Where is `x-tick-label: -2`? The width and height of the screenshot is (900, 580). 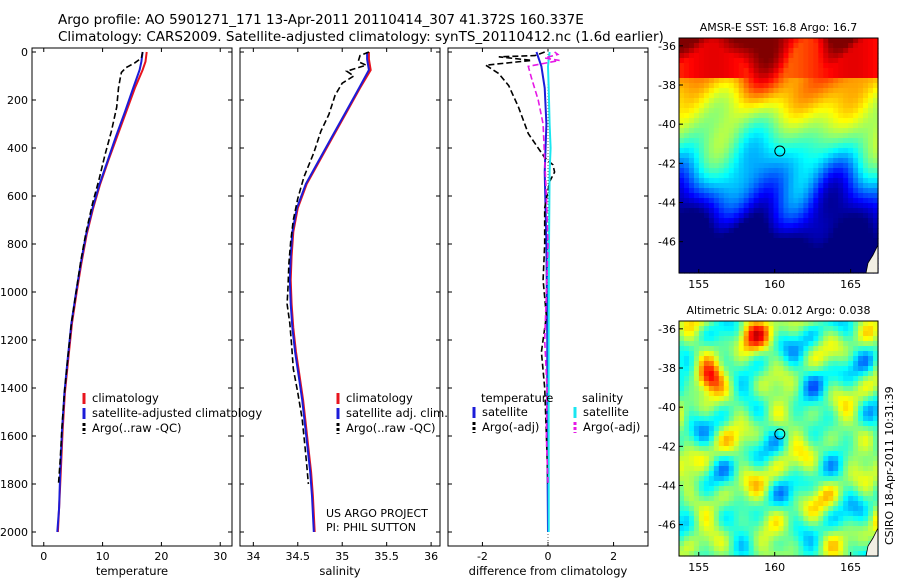 x-tick-label: -2 is located at coordinates (482, 556).